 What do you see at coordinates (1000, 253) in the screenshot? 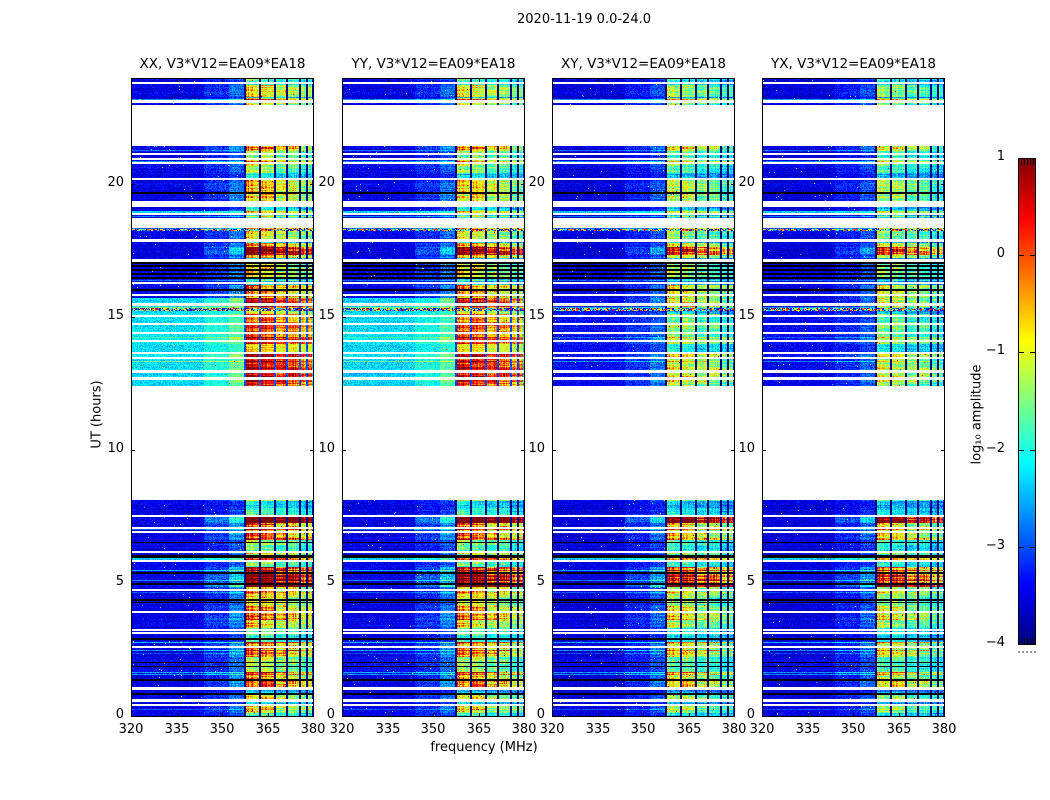
I see `colorbar-tick-label: 0` at bounding box center [1000, 253].